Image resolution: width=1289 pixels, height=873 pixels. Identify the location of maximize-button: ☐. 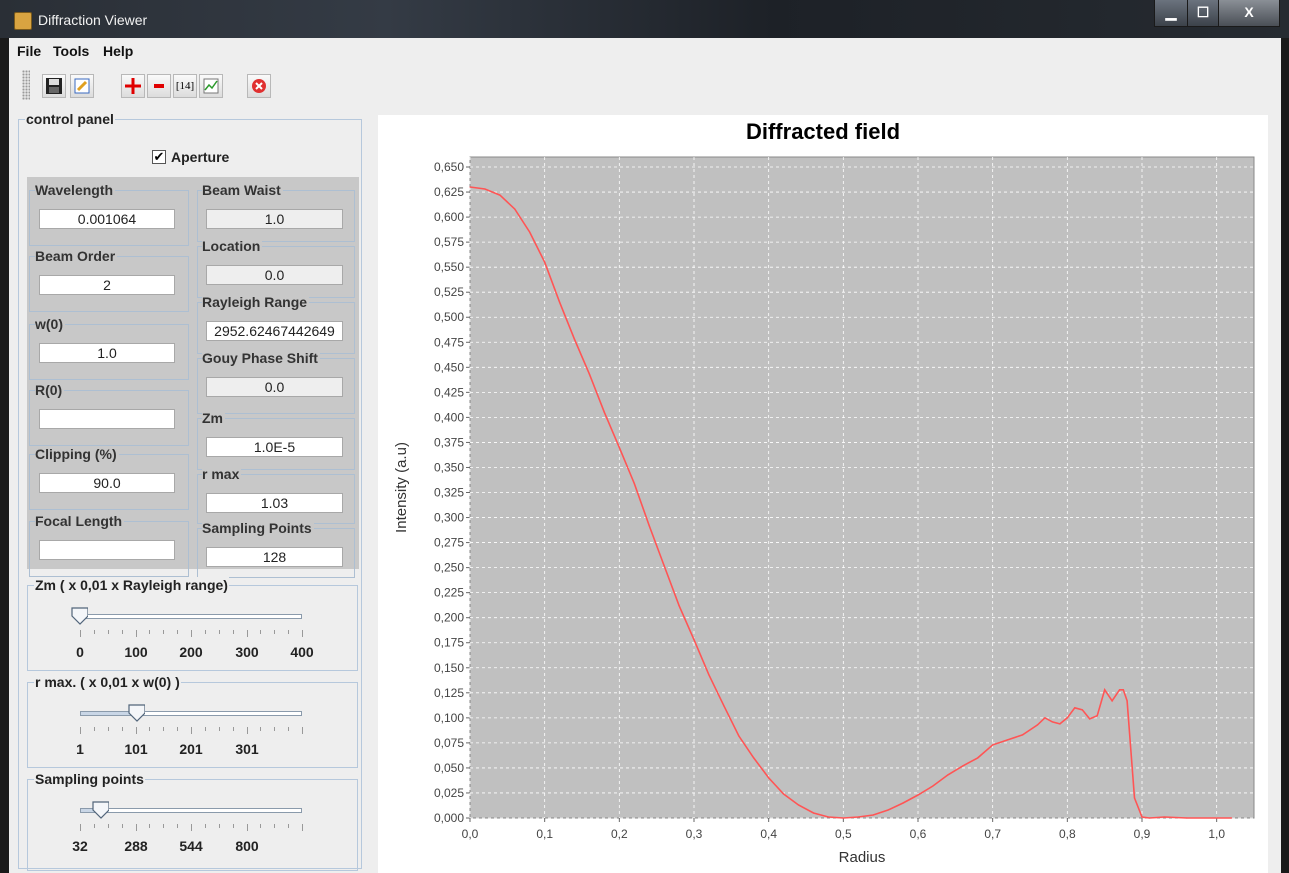
(1203, 13).